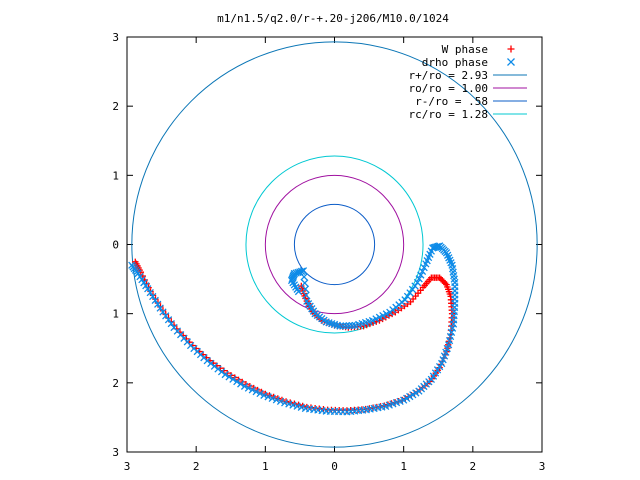 The image size is (640, 480). I want to click on legend-label: ro/ro = 1.00, so click(448, 88).